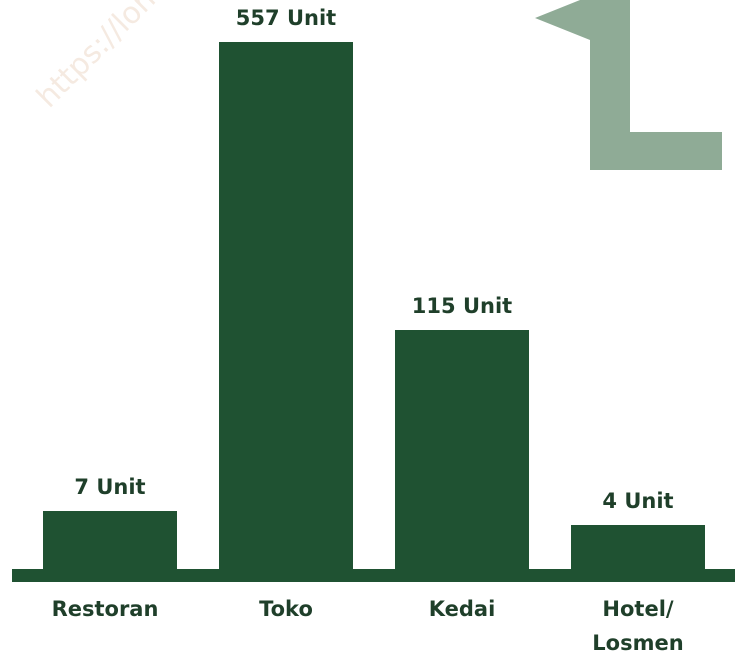 The width and height of the screenshot is (735, 654). What do you see at coordinates (286, 18) in the screenshot?
I see `value-label: 557 Unit` at bounding box center [286, 18].